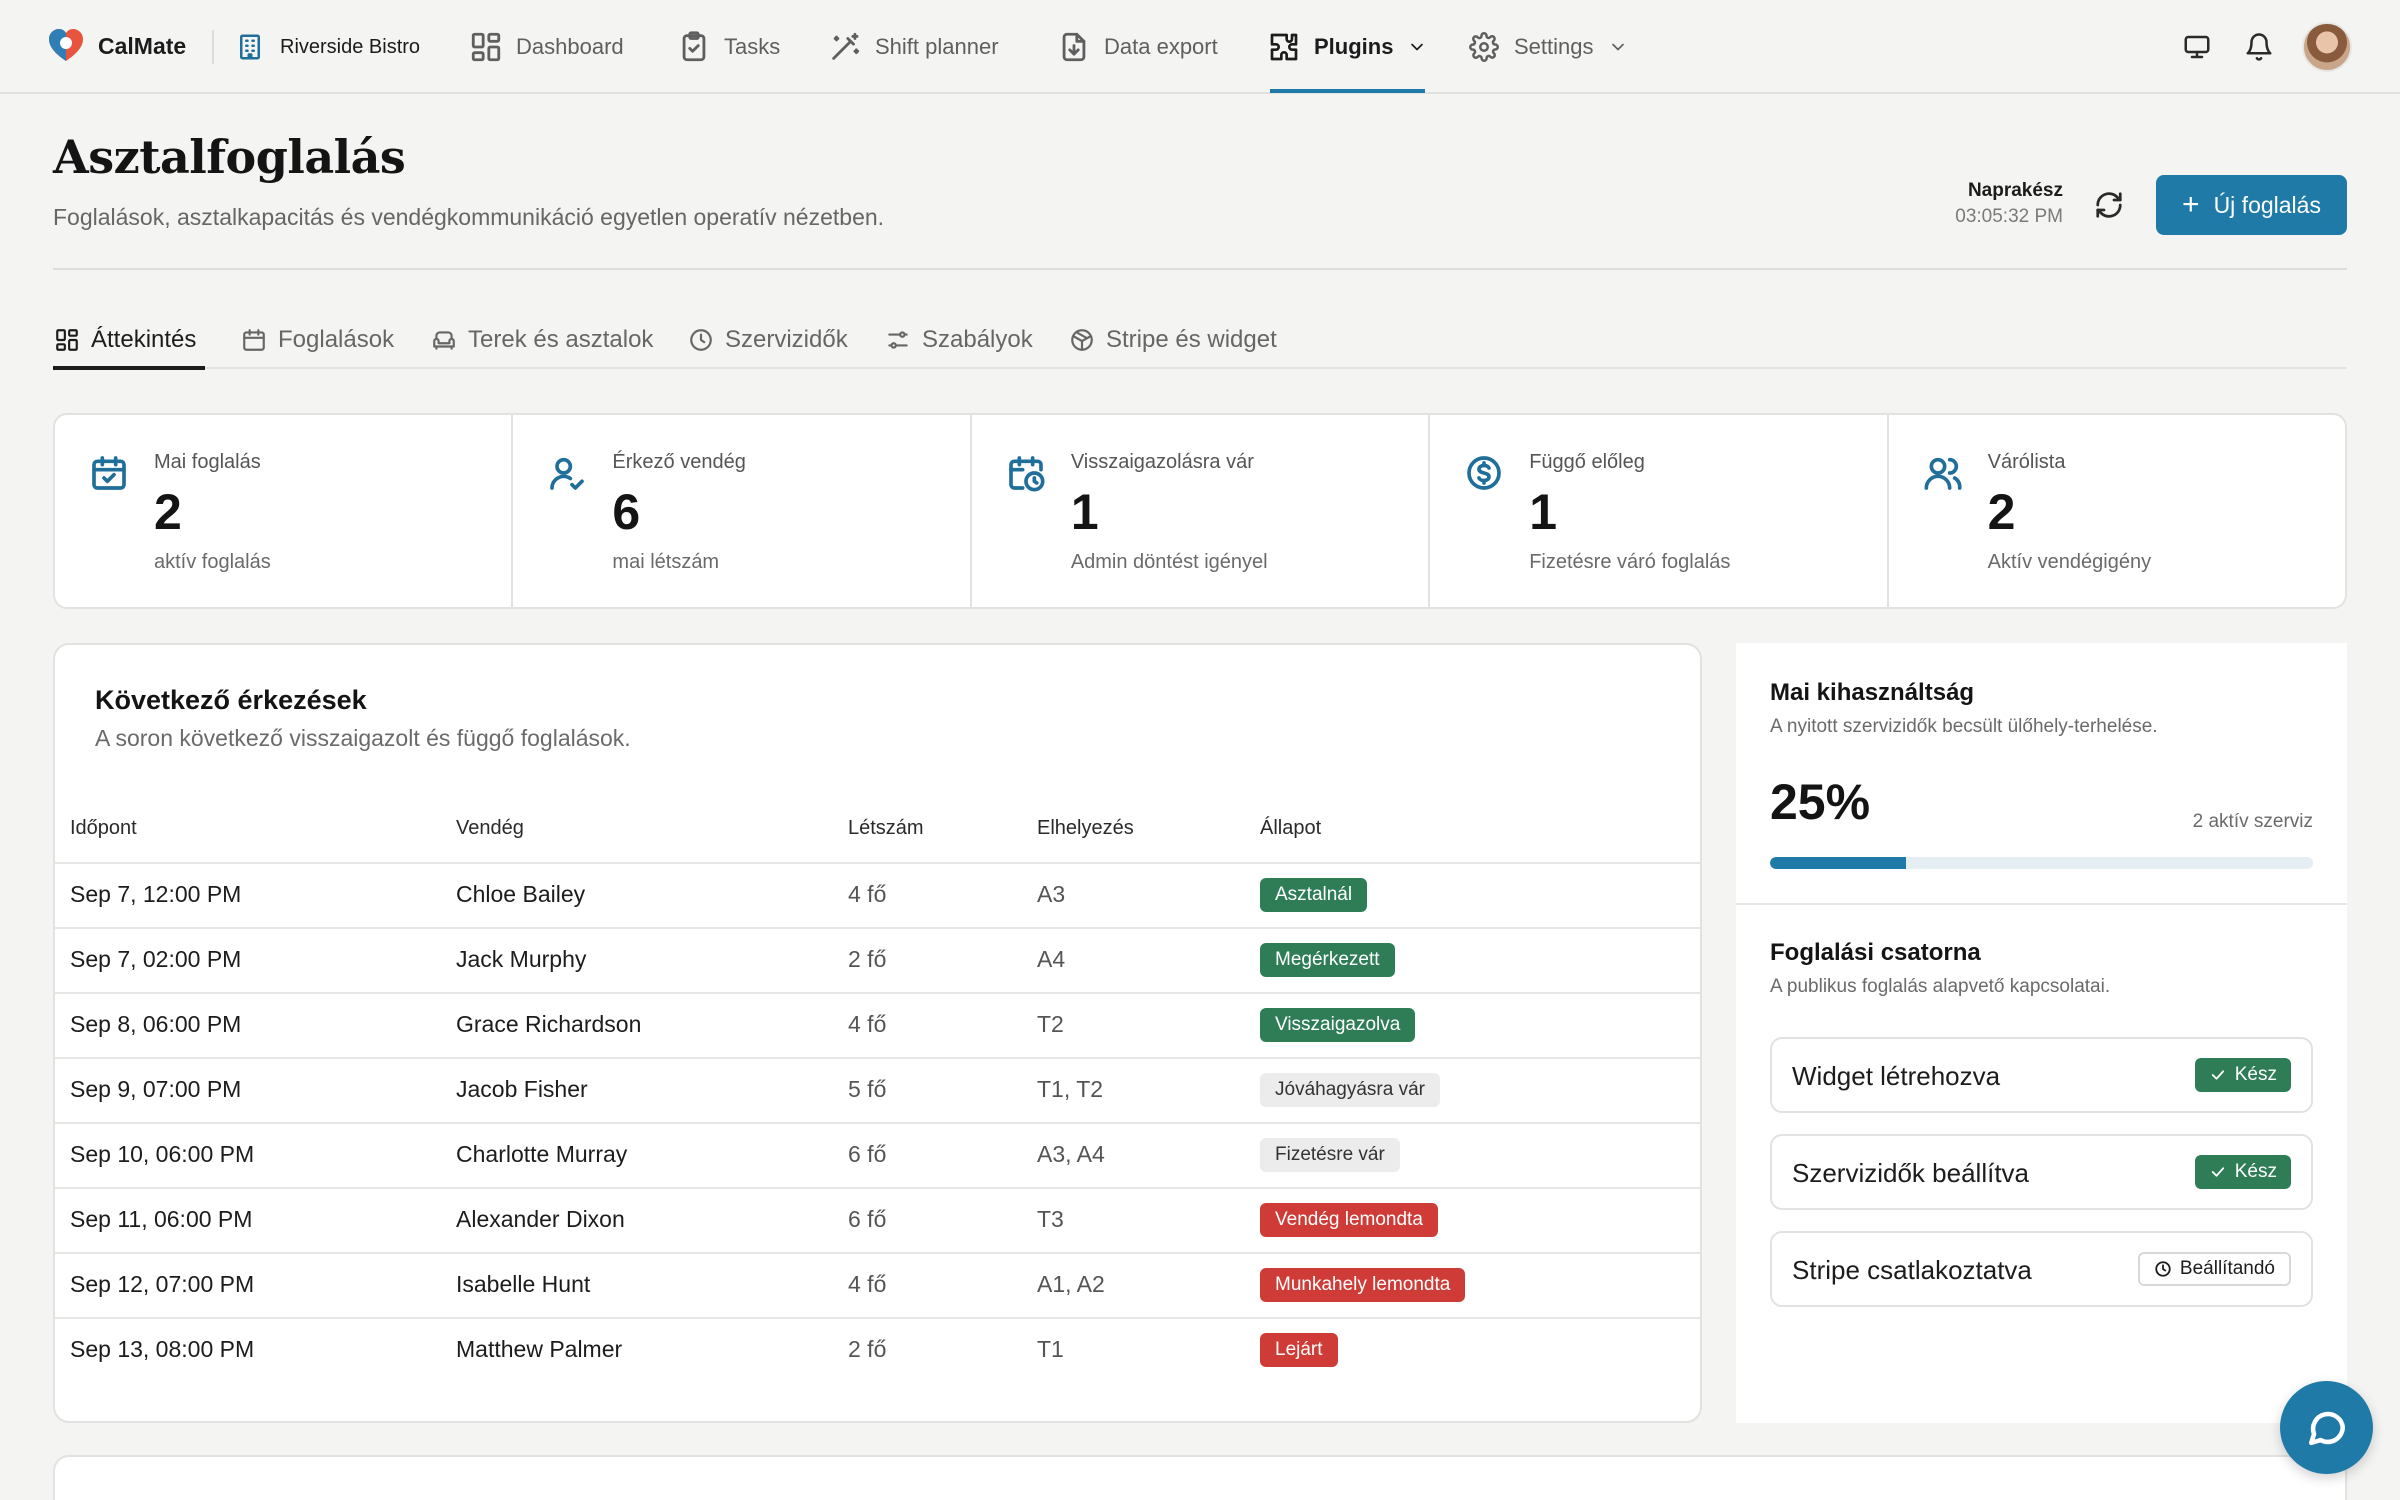 The height and width of the screenshot is (1500, 2400). Describe the element at coordinates (250, 47) in the screenshot. I see `building-icon` at that location.